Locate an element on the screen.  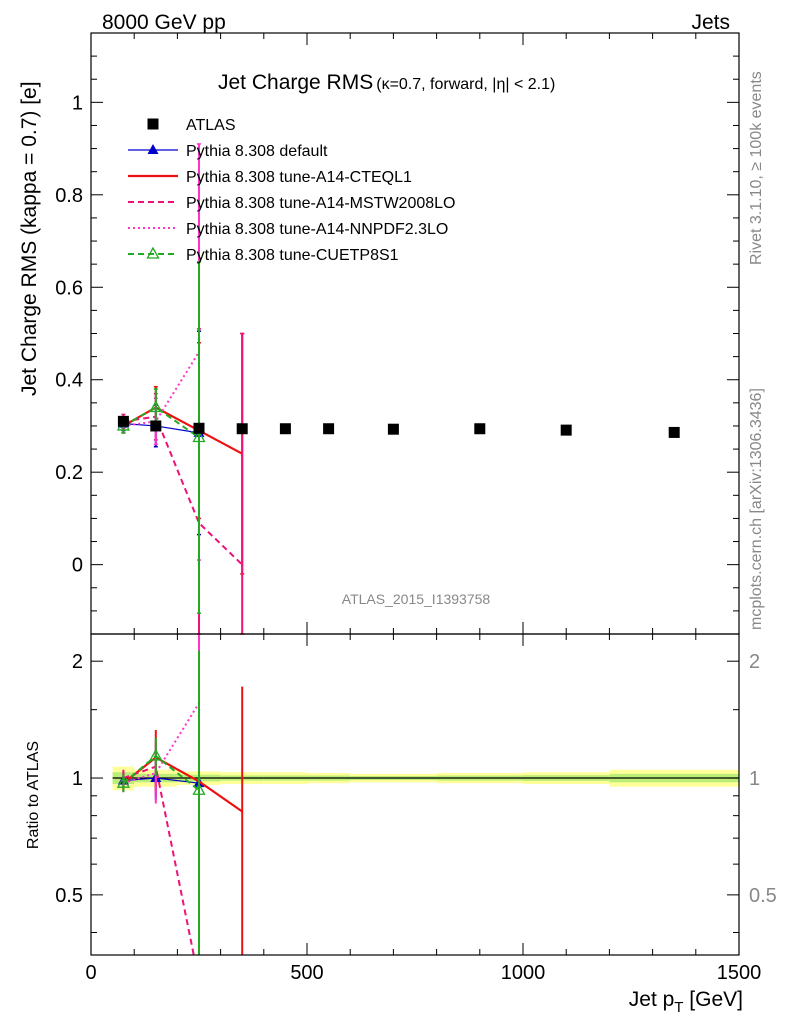
main-y-tick-label: 0.8 is located at coordinates (69, 196).